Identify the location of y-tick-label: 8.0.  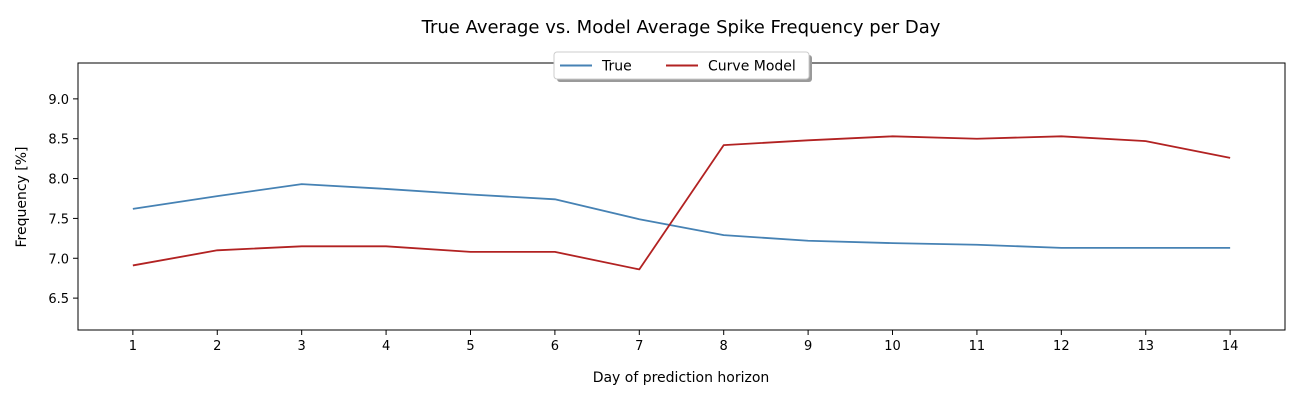
(58, 180).